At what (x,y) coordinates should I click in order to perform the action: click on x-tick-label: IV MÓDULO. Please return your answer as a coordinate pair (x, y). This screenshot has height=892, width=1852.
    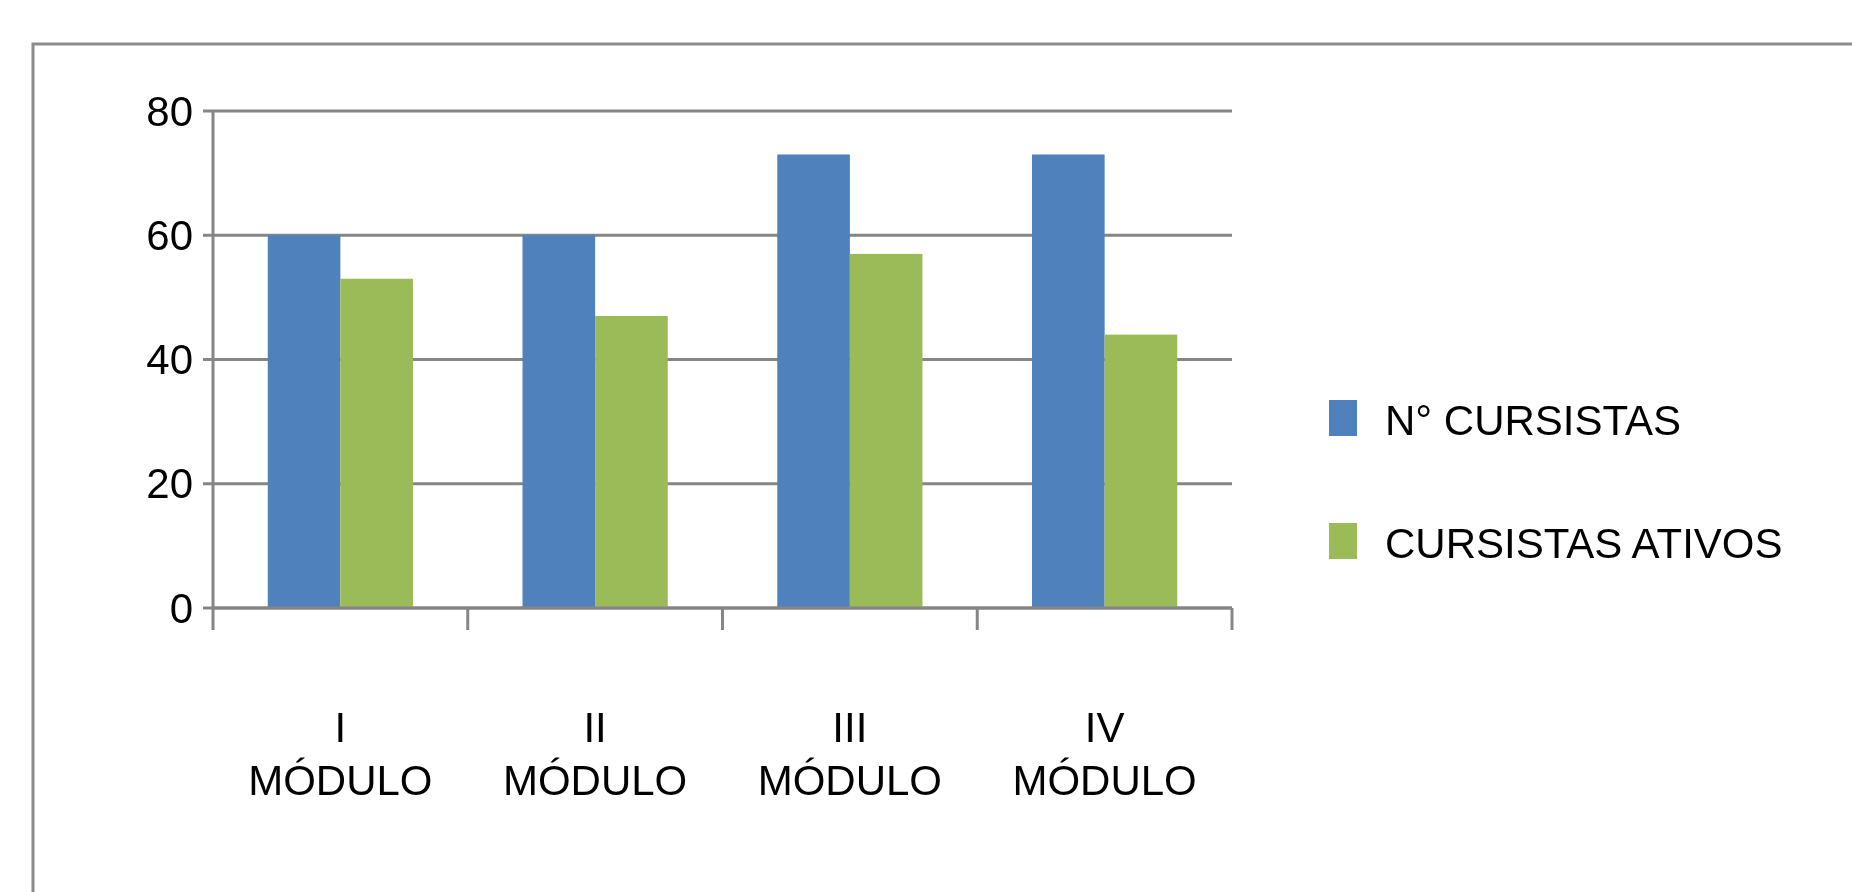
    Looking at the image, I should click on (1104, 754).